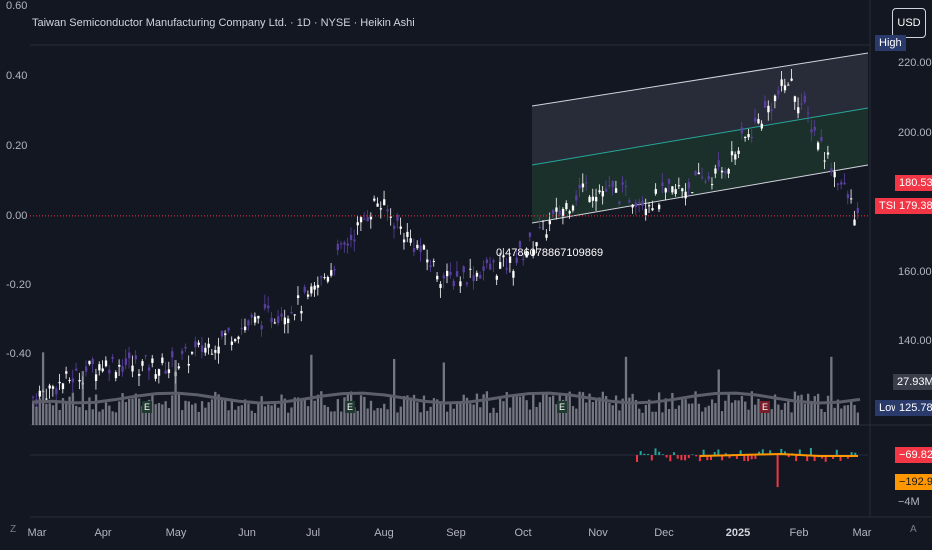 The image size is (932, 550). I want to click on x-axis-tick: Feb, so click(799, 533).